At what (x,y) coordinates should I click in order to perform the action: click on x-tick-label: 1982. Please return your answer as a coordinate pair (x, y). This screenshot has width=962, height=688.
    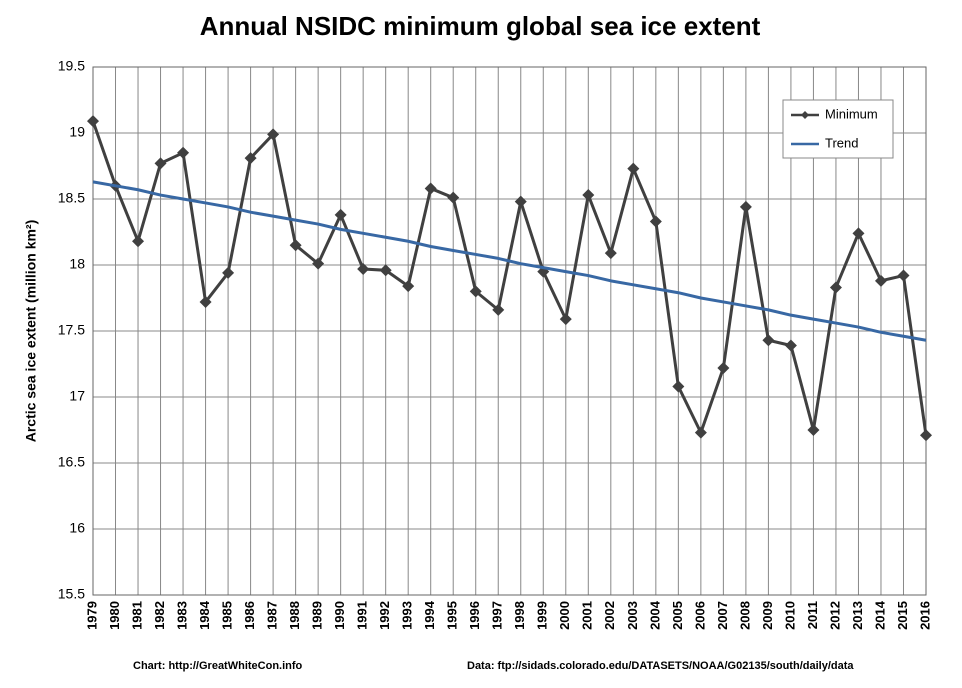
    Looking at the image, I should click on (159, 615).